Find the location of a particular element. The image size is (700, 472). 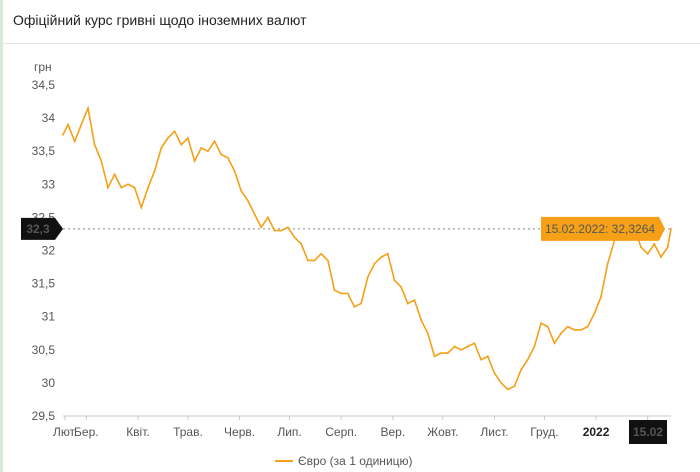

legend: Євро (за 1 одиницю) is located at coordinates (344, 461).